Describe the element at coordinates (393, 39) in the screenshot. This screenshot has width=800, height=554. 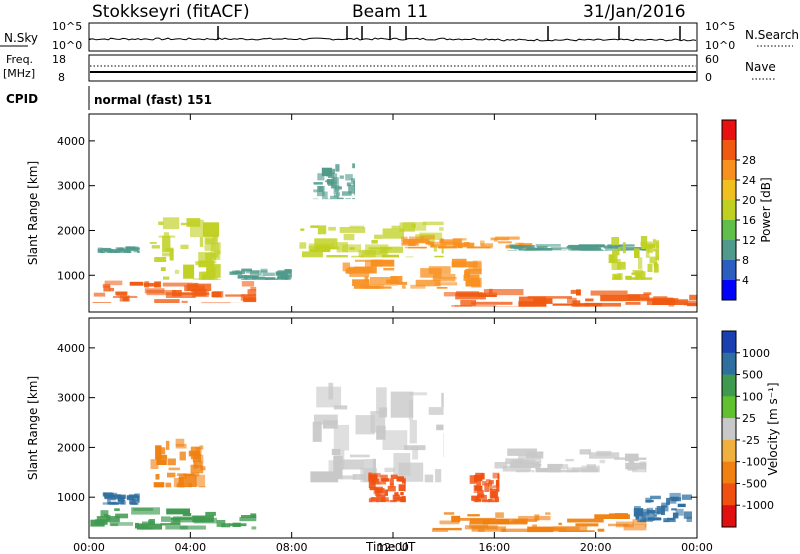
I see `nsky-line` at that location.